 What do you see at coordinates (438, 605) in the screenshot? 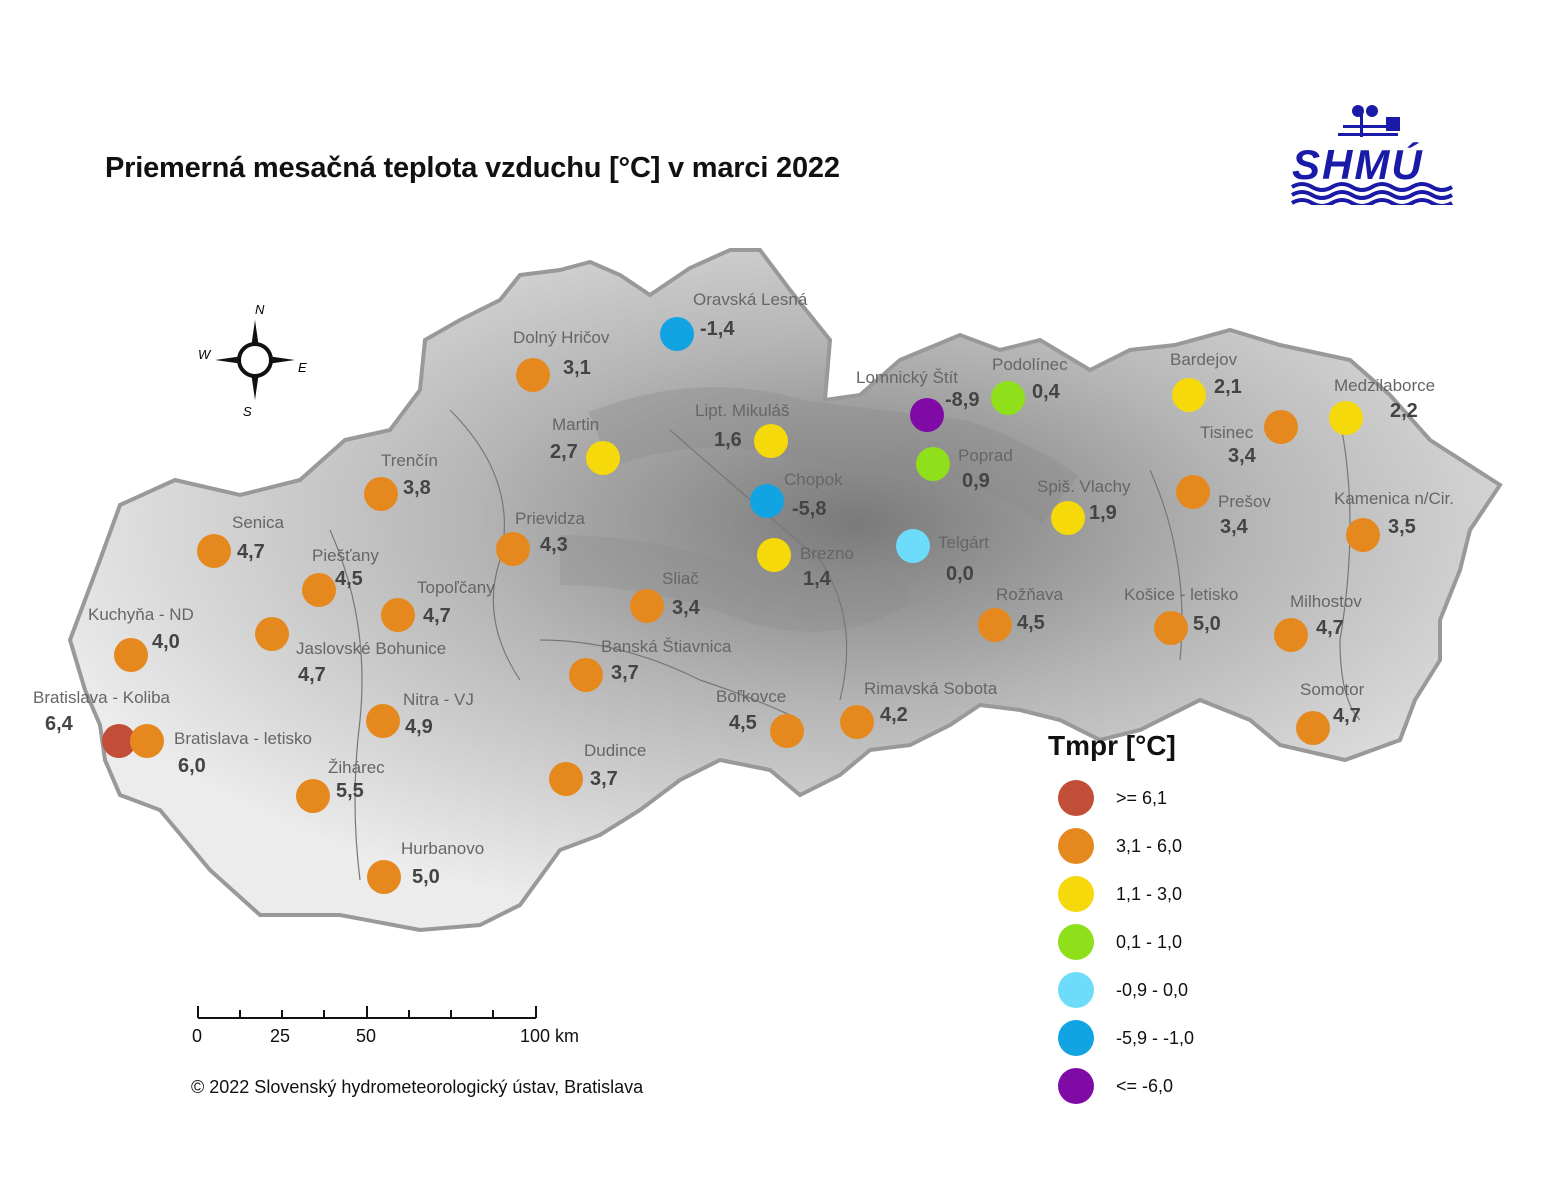
I see `station: Topoľčany 4,7` at bounding box center [438, 605].